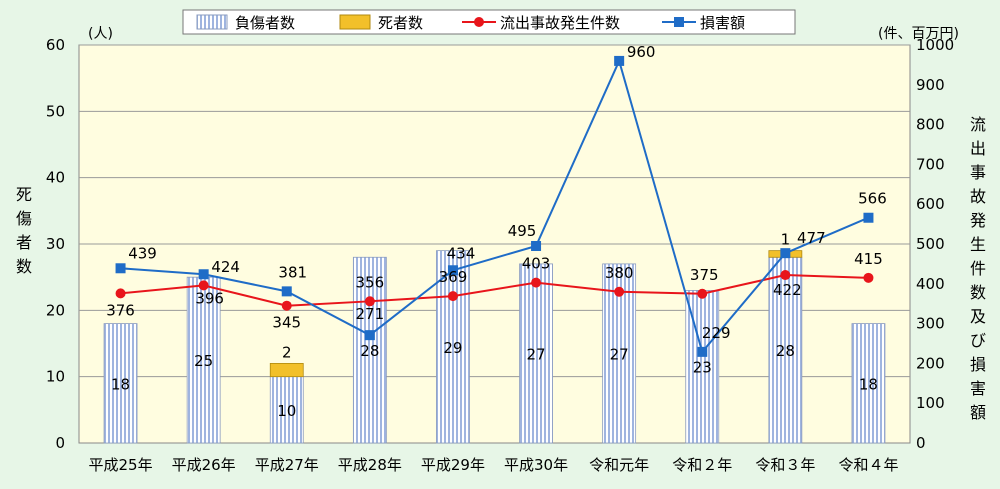  What do you see at coordinates (978, 196) in the screenshot?
I see `right-axis-title-char: 故` at bounding box center [978, 196].